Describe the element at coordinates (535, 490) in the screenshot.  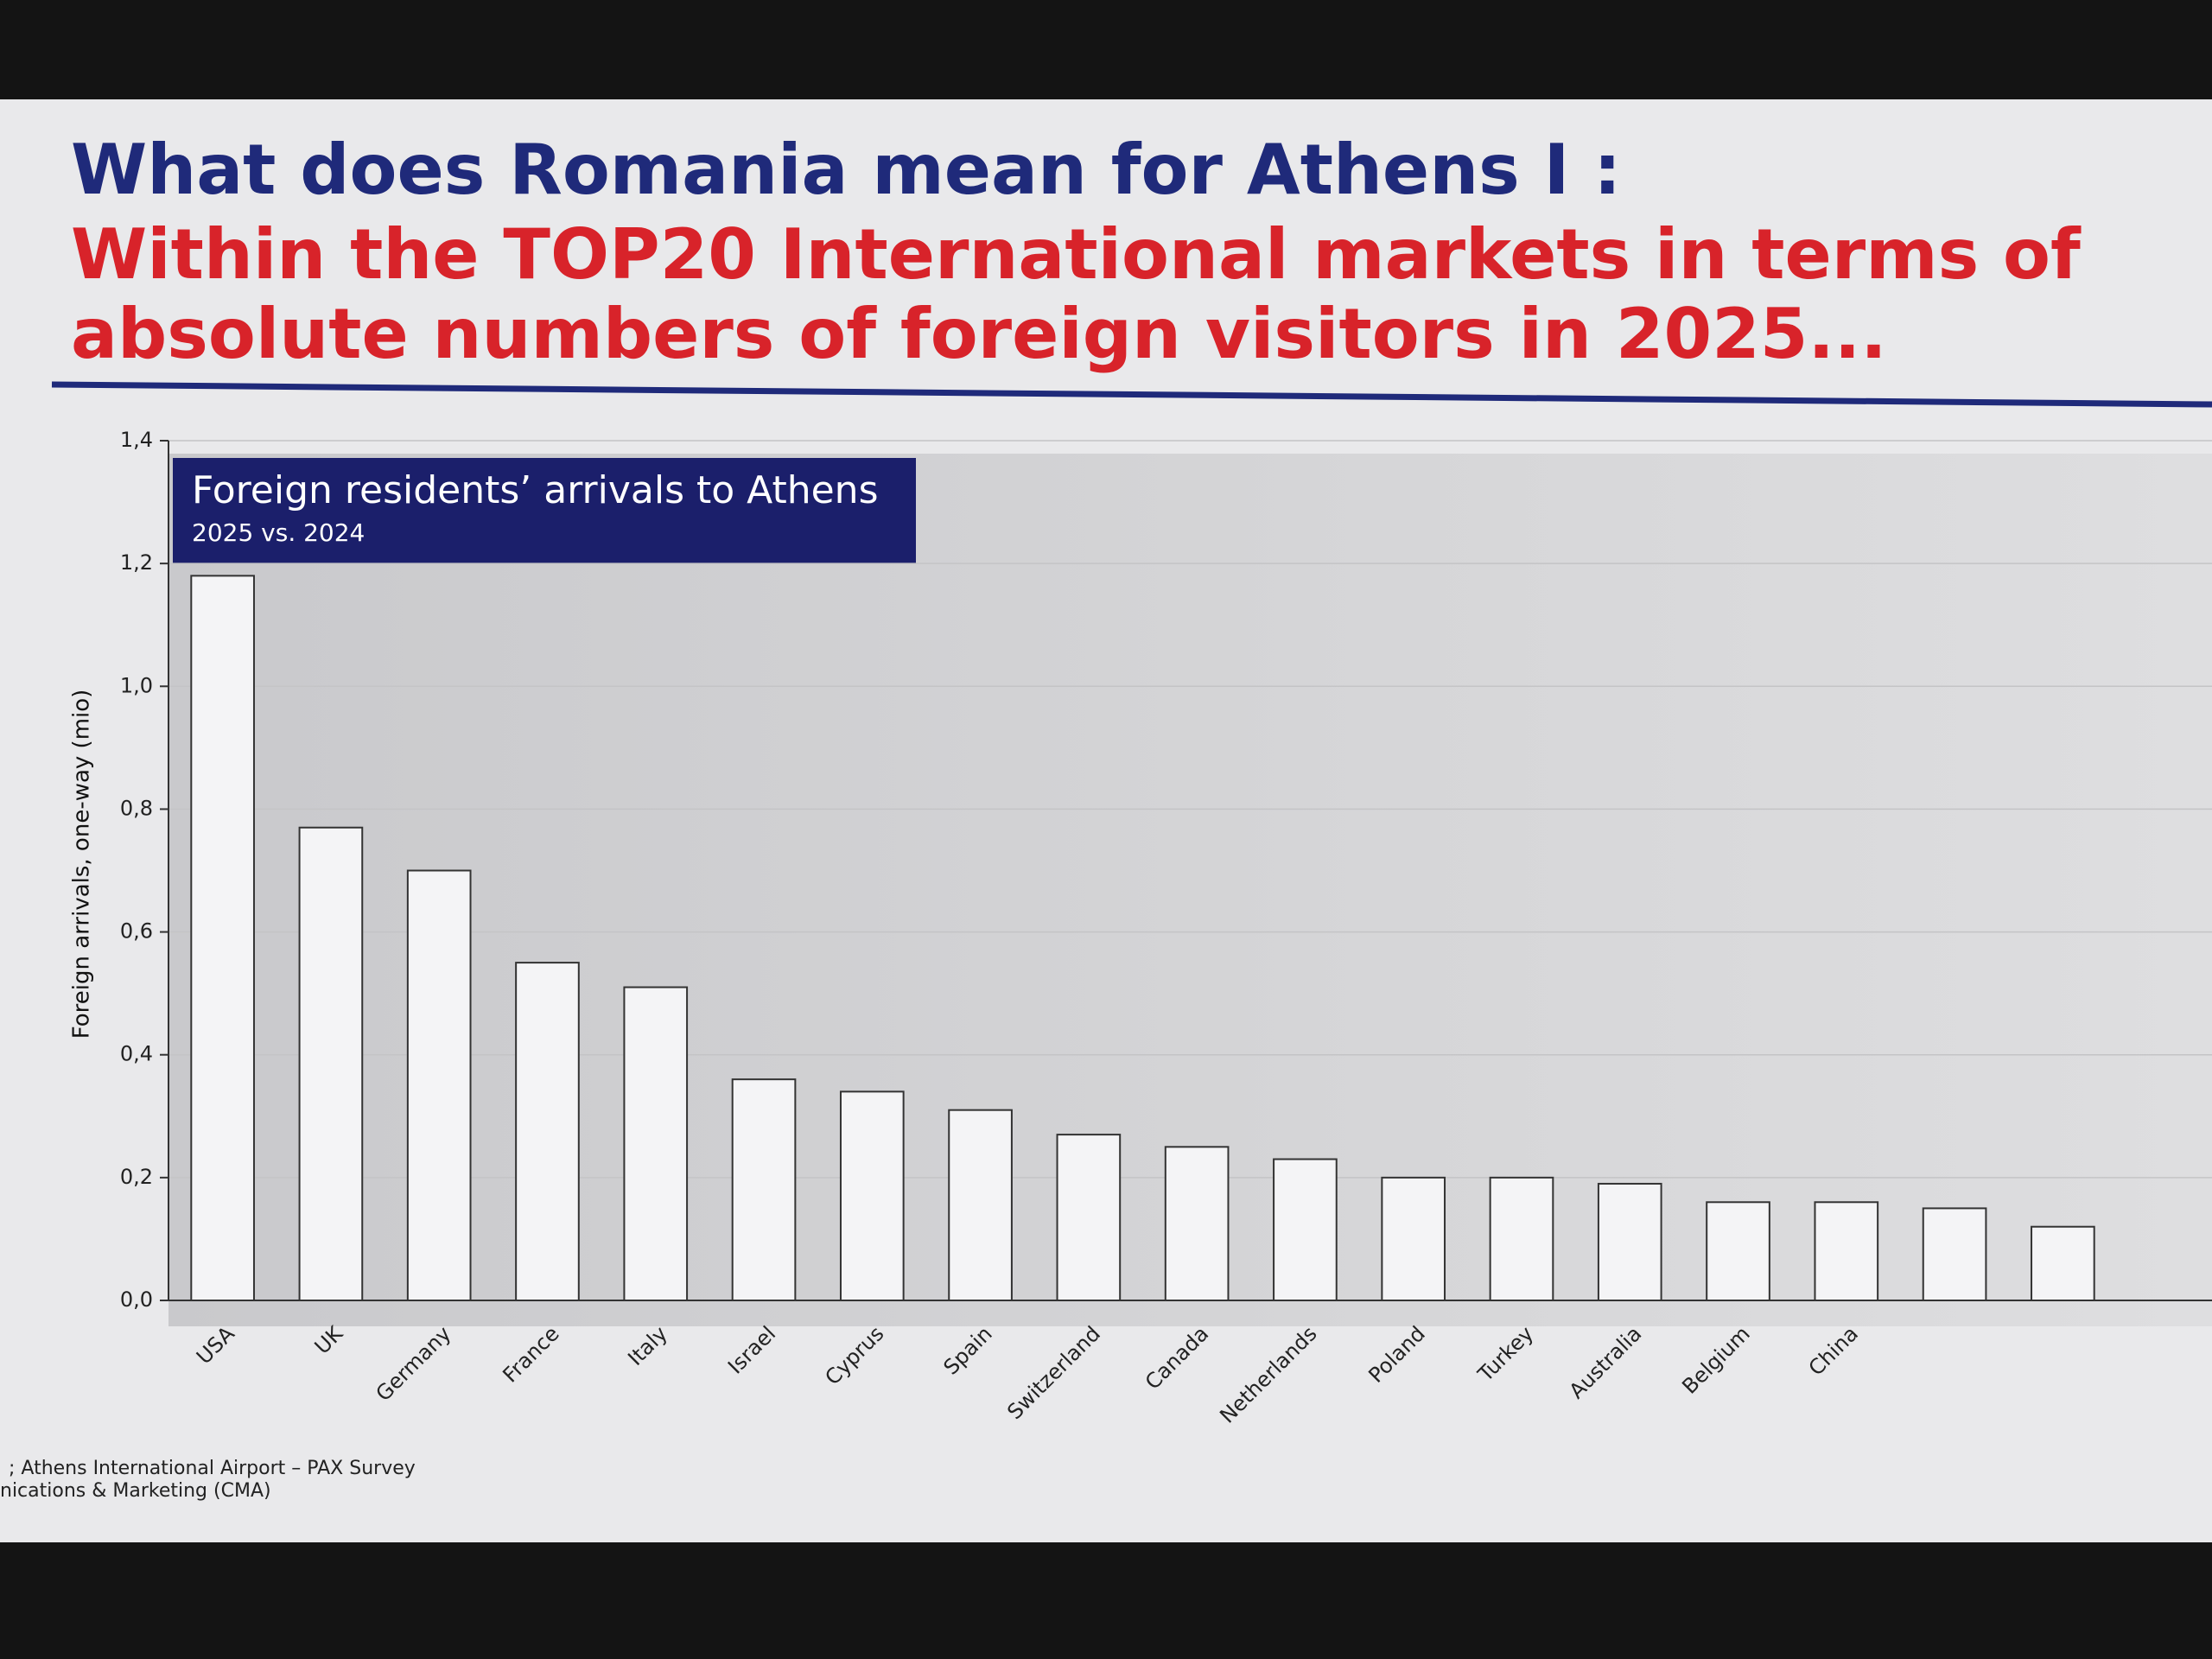
I see `chart-title: Foreign residents’ arrivals to Athens` at that location.